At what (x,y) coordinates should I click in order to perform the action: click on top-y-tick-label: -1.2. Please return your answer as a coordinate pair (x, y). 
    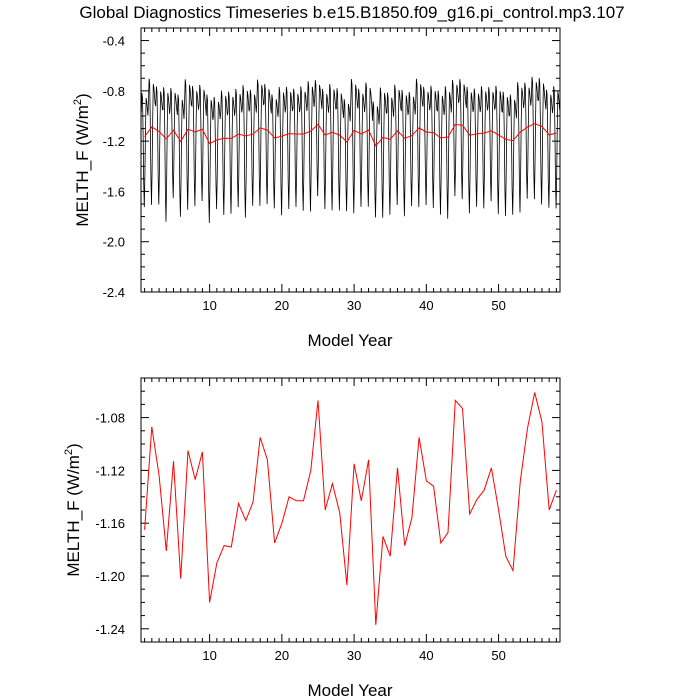
    Looking at the image, I should click on (114, 141).